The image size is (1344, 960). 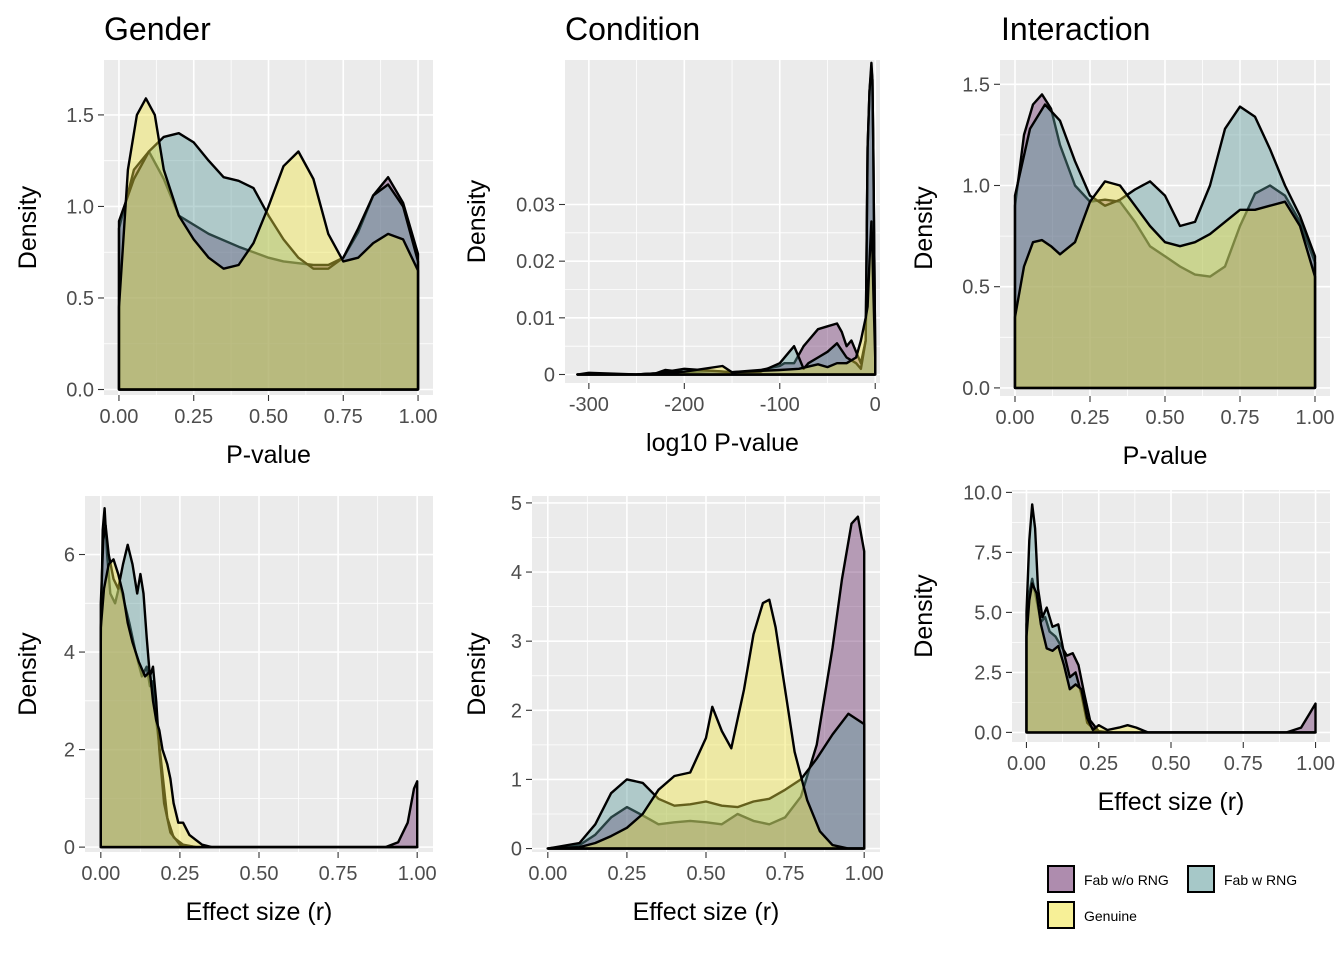 What do you see at coordinates (780, 405) in the screenshot?
I see `x-tick-label: -100` at bounding box center [780, 405].